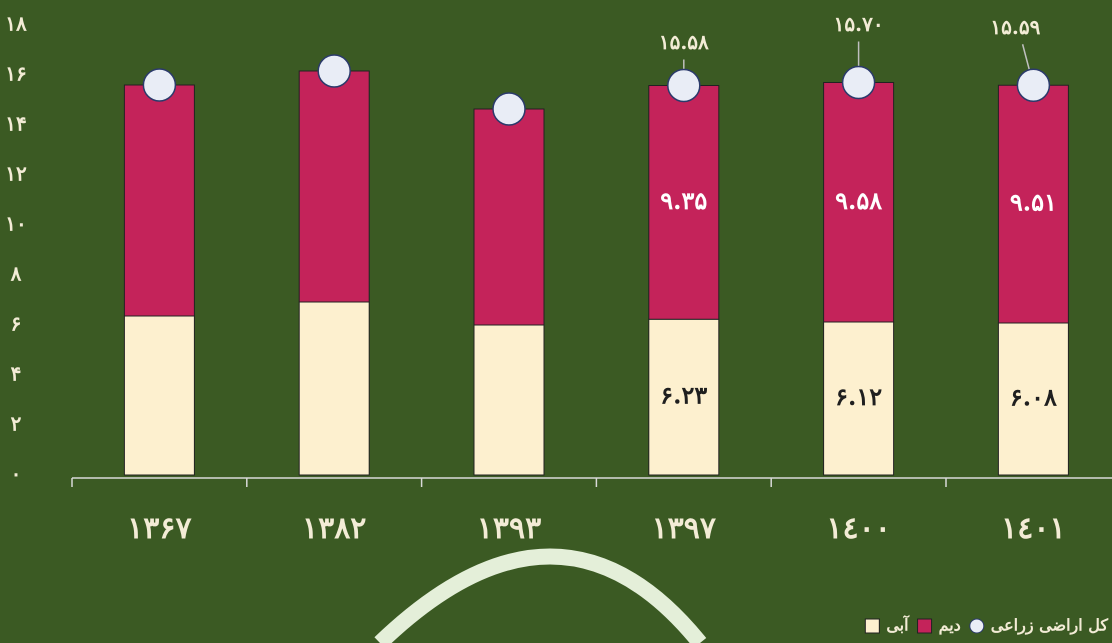 The image size is (1112, 643). What do you see at coordinates (858, 528) in the screenshot?
I see `x-tick-label: ١٤٠٠` at bounding box center [858, 528].